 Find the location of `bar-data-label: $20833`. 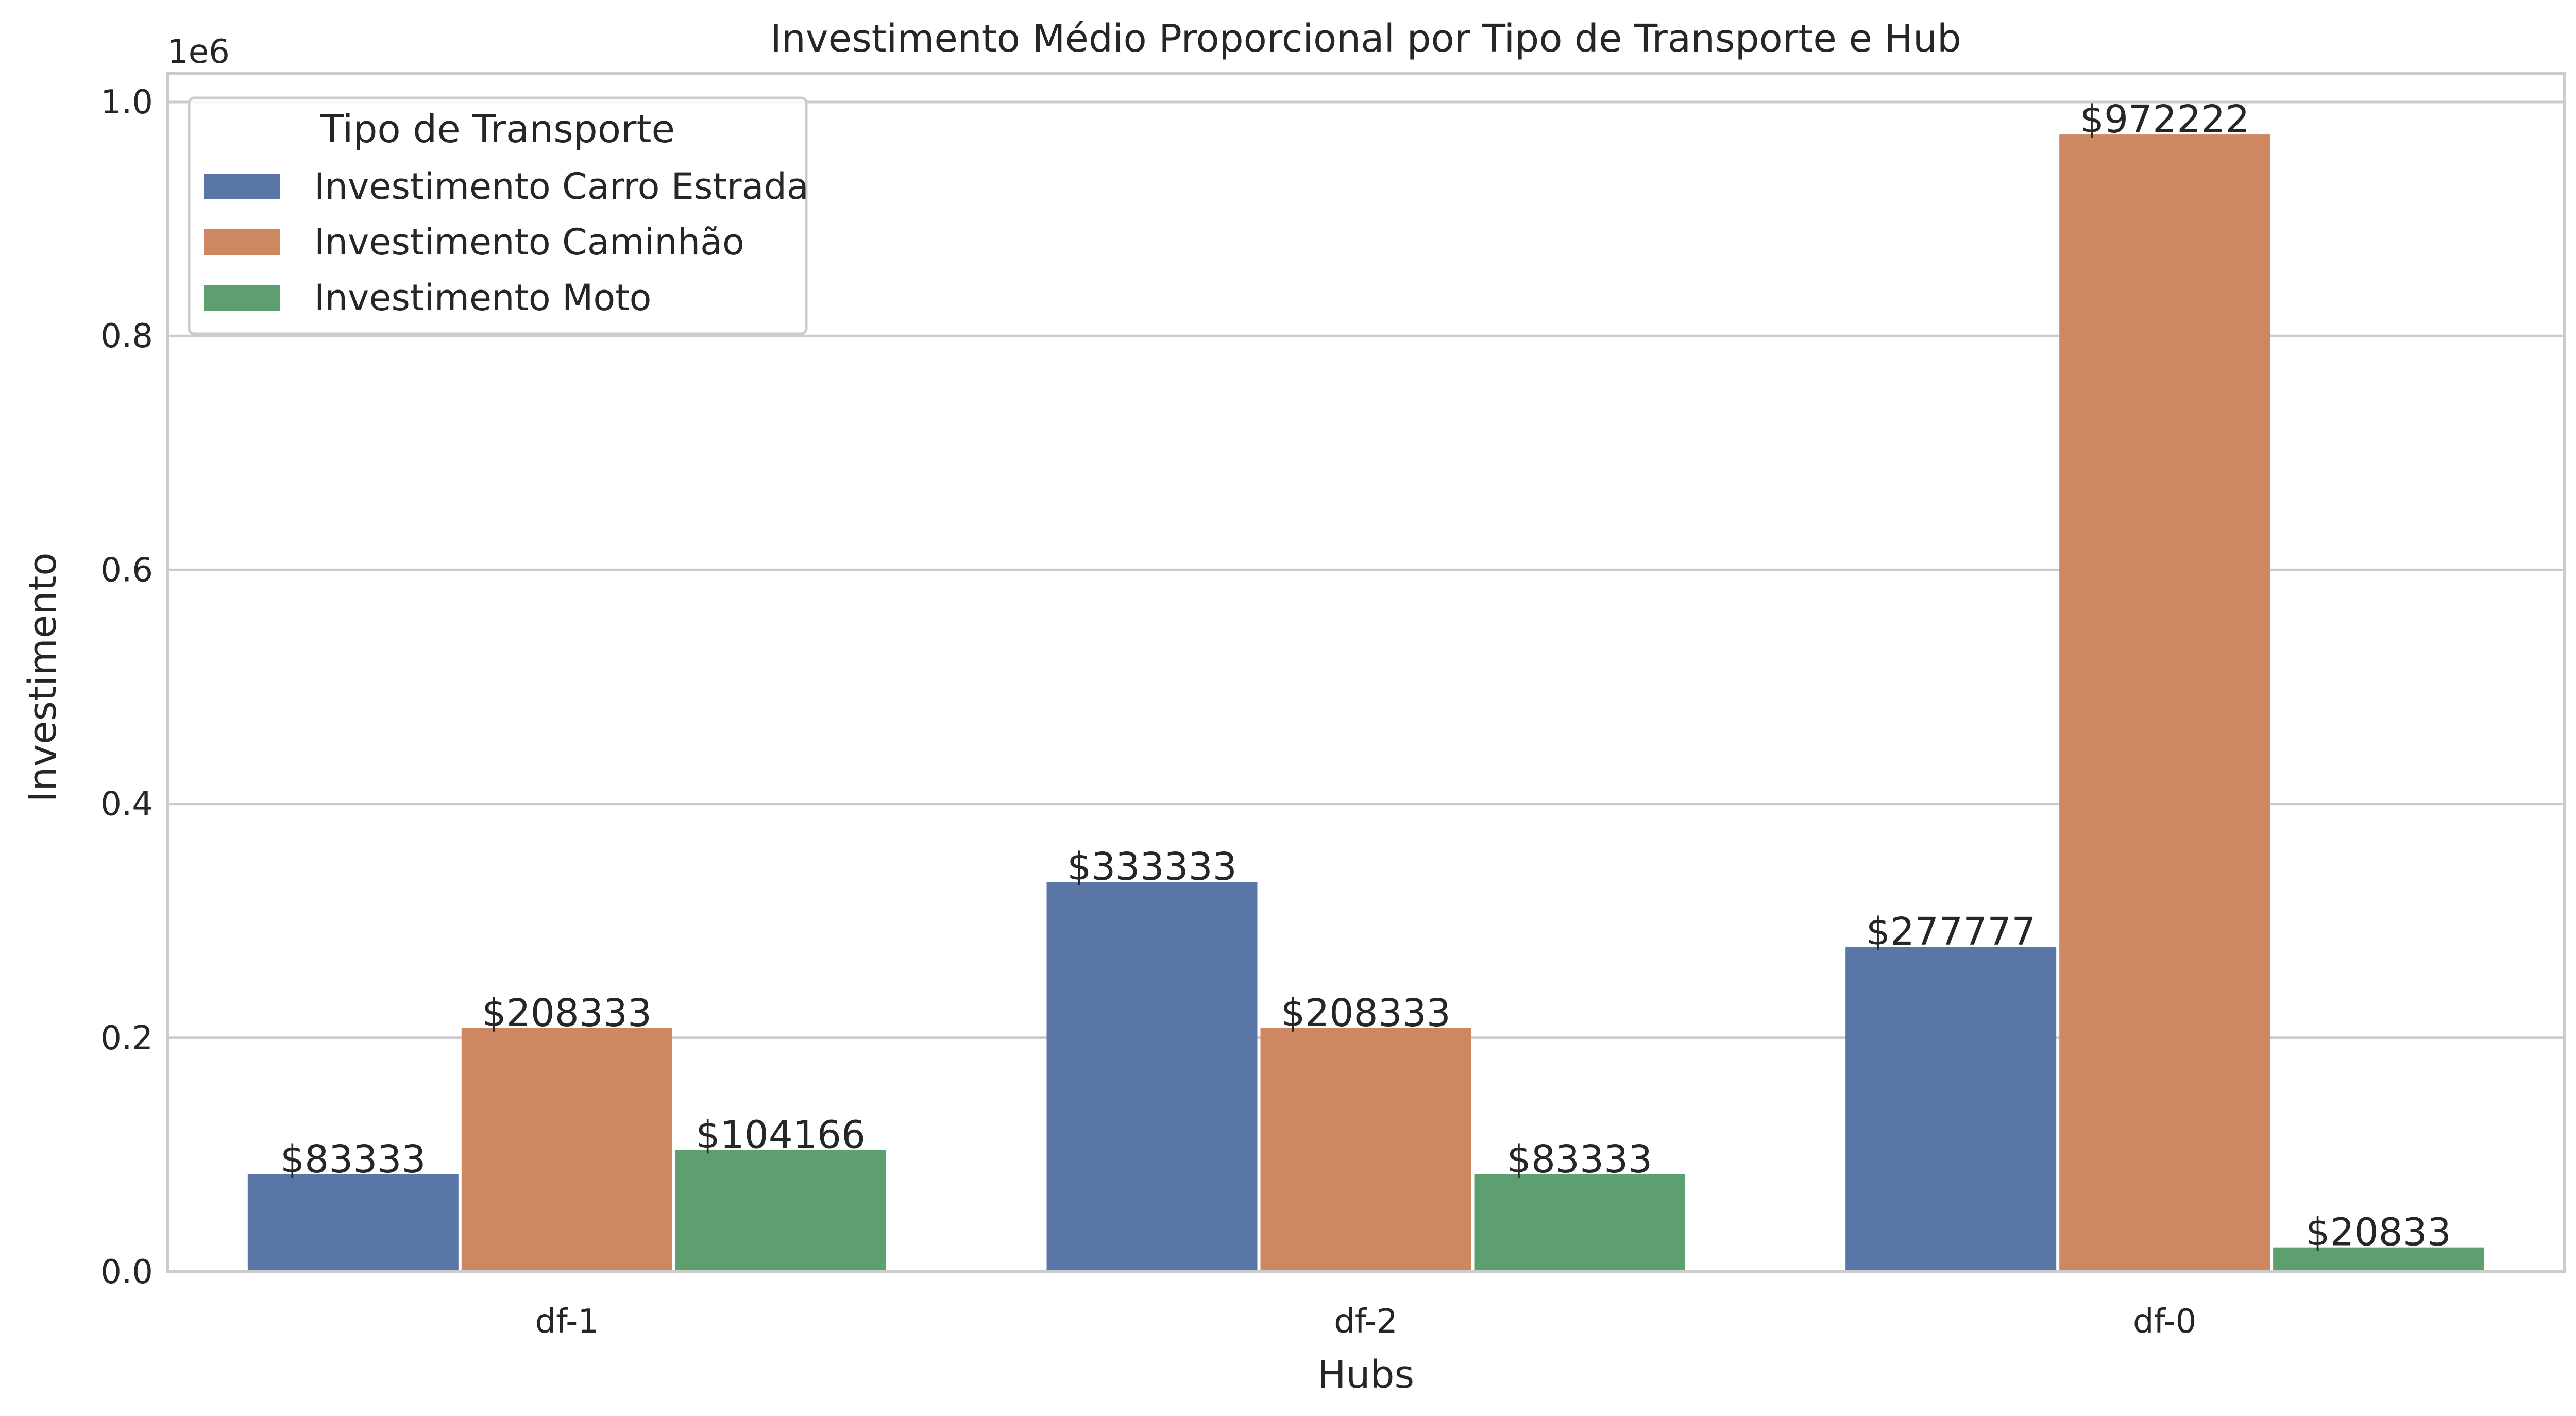

bar-data-label: $20833 is located at coordinates (2378, 1232).